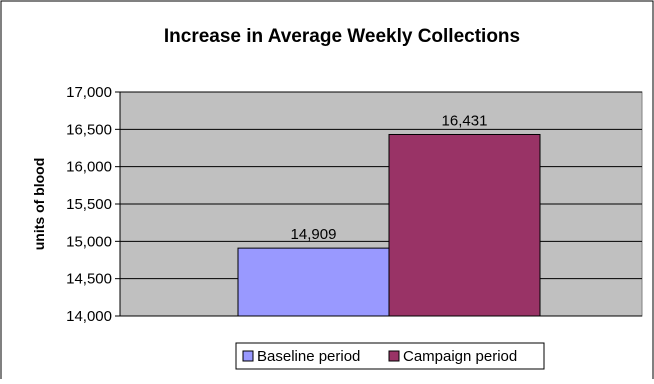 The height and width of the screenshot is (384, 654). Describe the element at coordinates (89, 129) in the screenshot. I see `y-tick-label: 16,500` at that location.